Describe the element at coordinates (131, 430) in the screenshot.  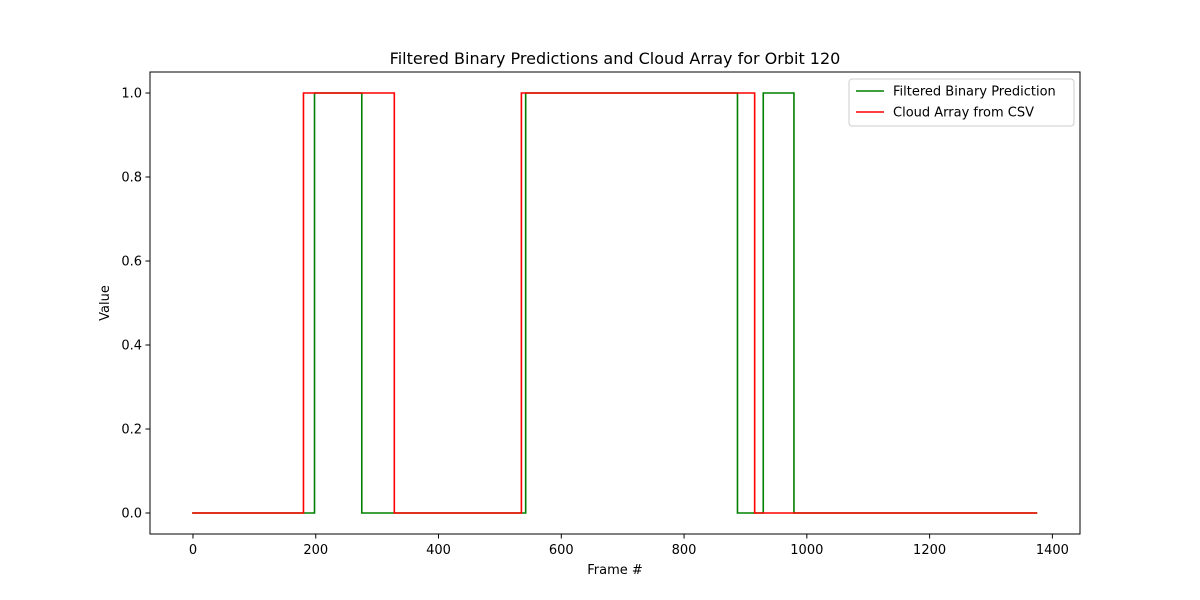
I see `y-tick-label: 0.2` at that location.